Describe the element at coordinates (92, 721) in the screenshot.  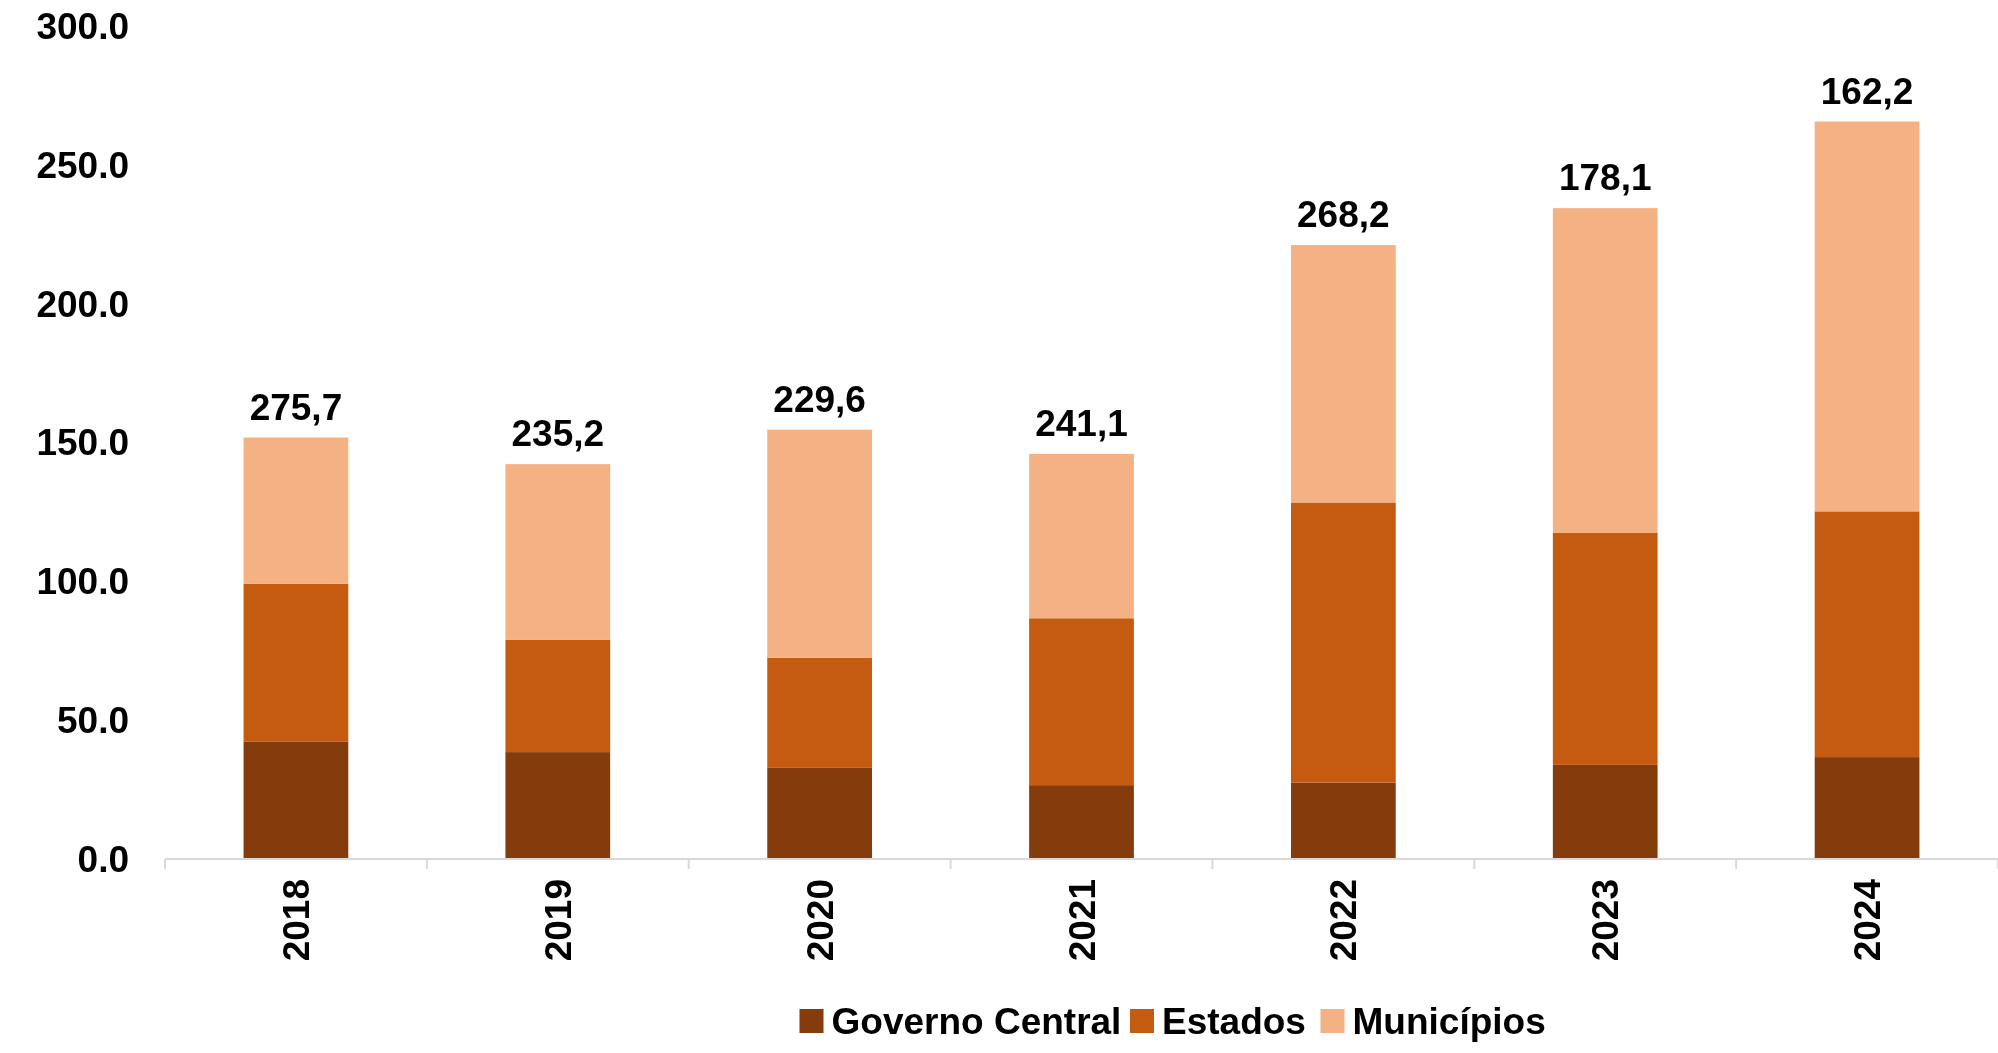
I see `y-tick-label: 50.0` at that location.